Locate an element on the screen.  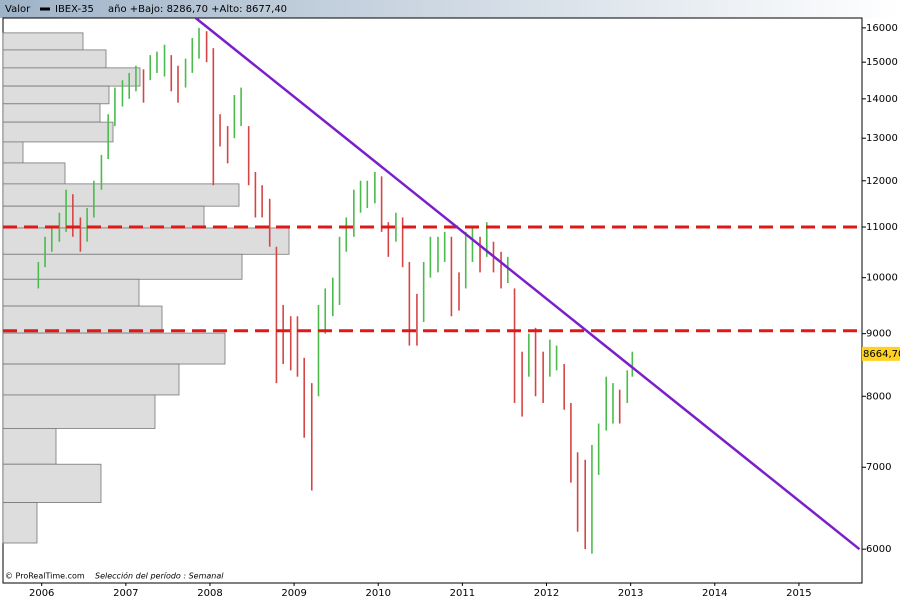
x-tick-label: 2015 is located at coordinates (798, 593).